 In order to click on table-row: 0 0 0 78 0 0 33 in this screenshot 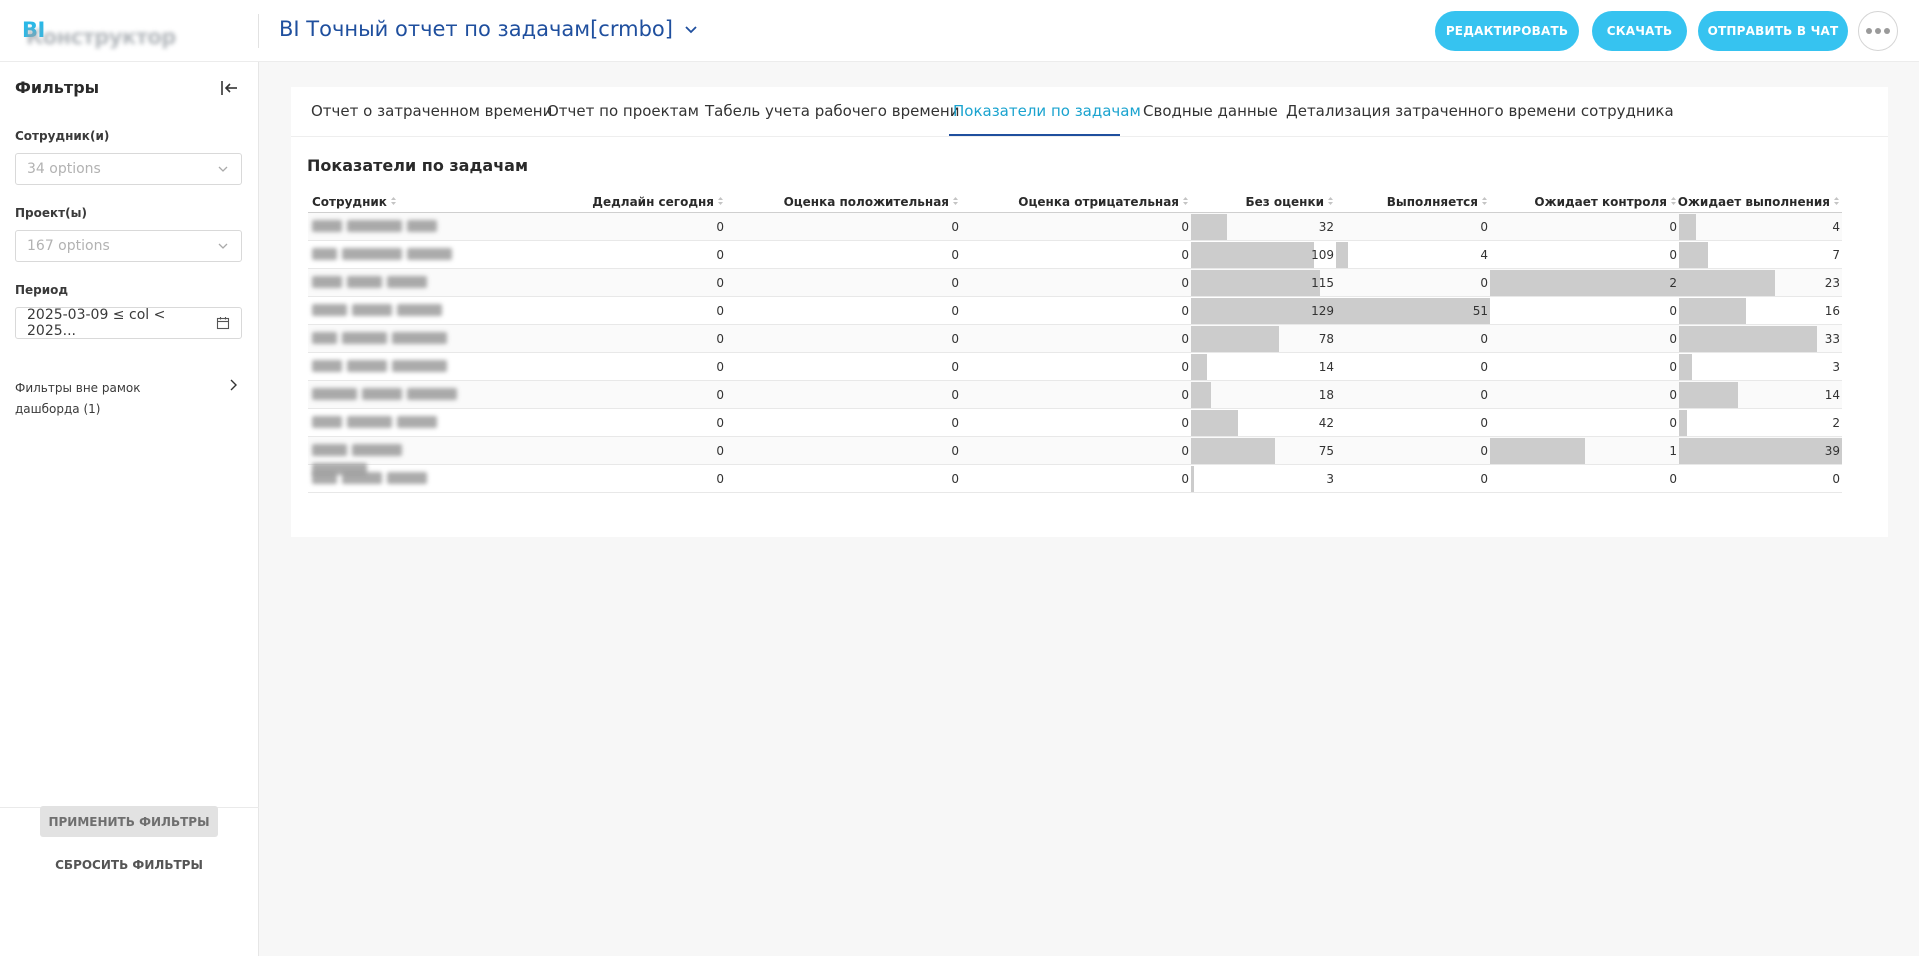, I will do `click(1075, 339)`.